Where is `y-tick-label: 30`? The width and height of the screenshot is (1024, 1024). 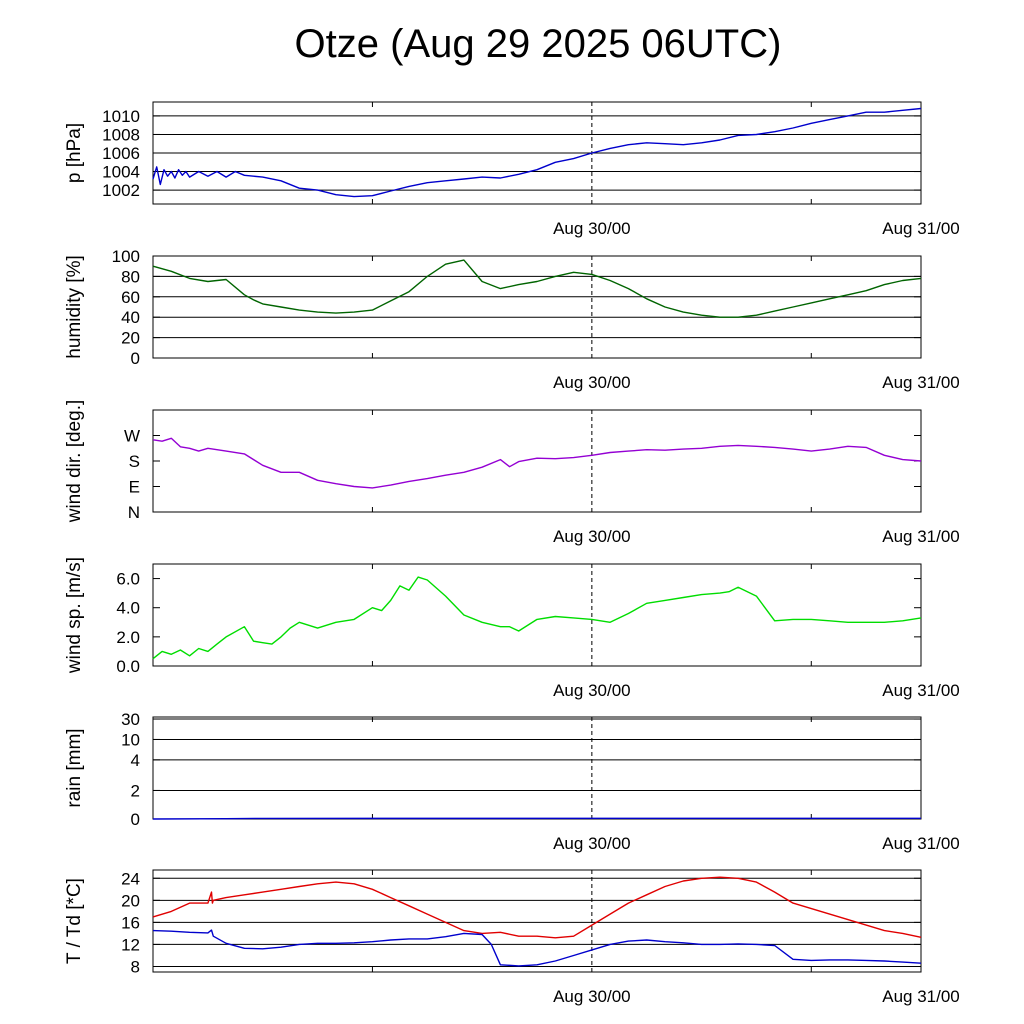
y-tick-label: 30 is located at coordinates (130, 719).